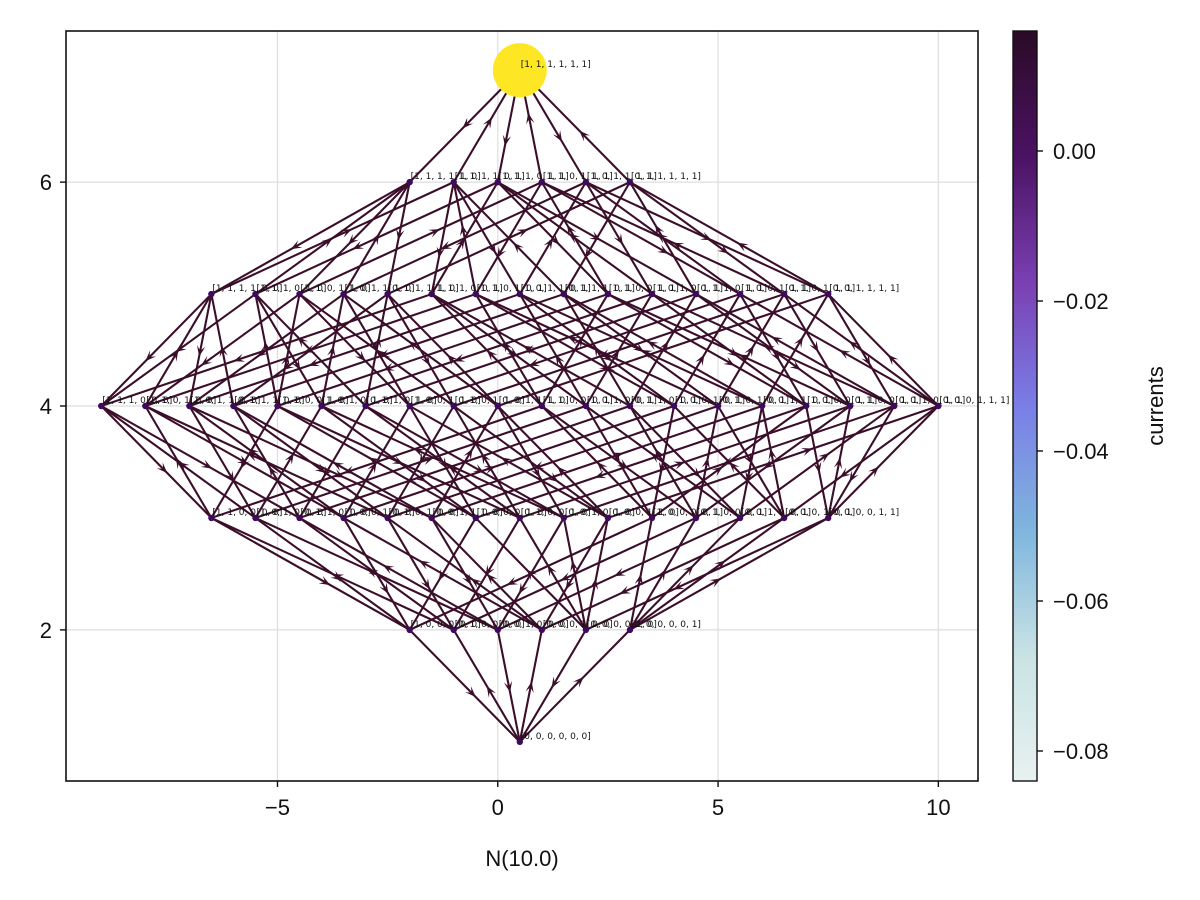  What do you see at coordinates (468, 513) in the screenshot?
I see `node-label: [0, 0, 1, 1, 0, 0]` at bounding box center [468, 513].